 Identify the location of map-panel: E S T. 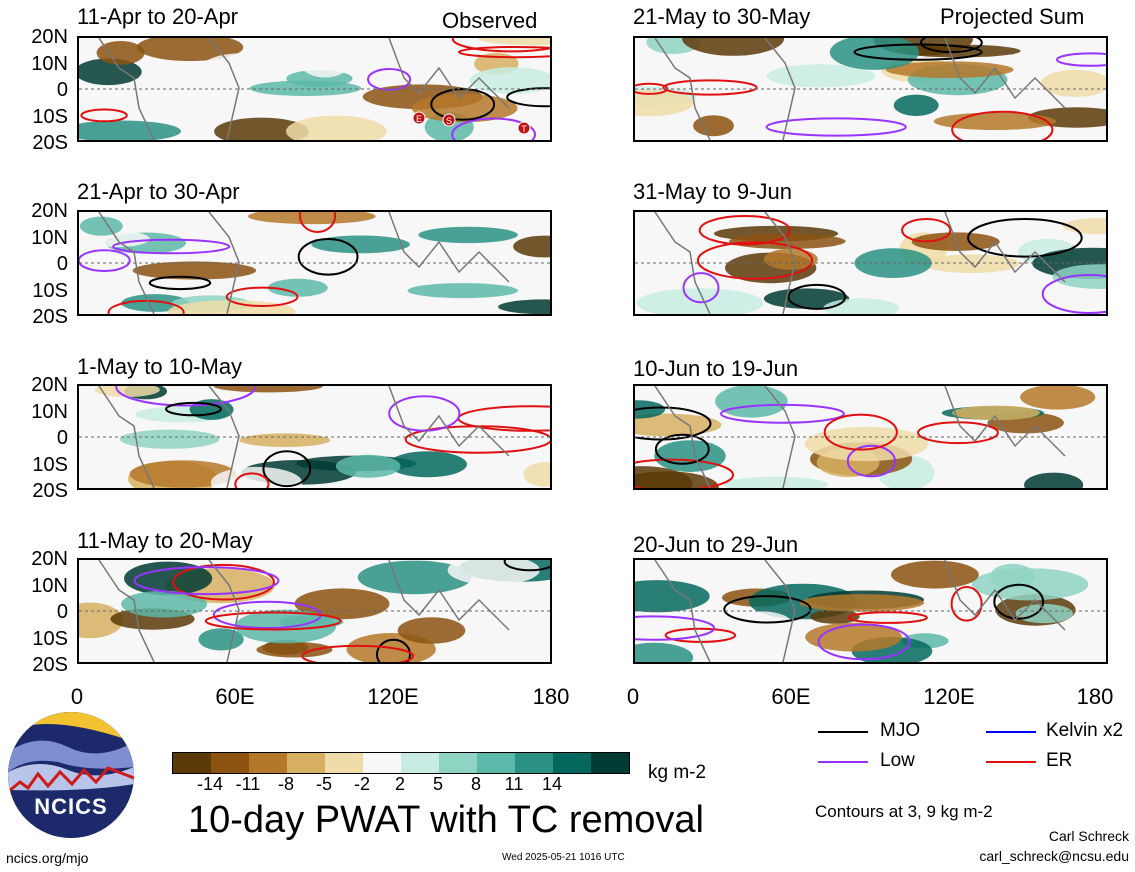
(314, 89).